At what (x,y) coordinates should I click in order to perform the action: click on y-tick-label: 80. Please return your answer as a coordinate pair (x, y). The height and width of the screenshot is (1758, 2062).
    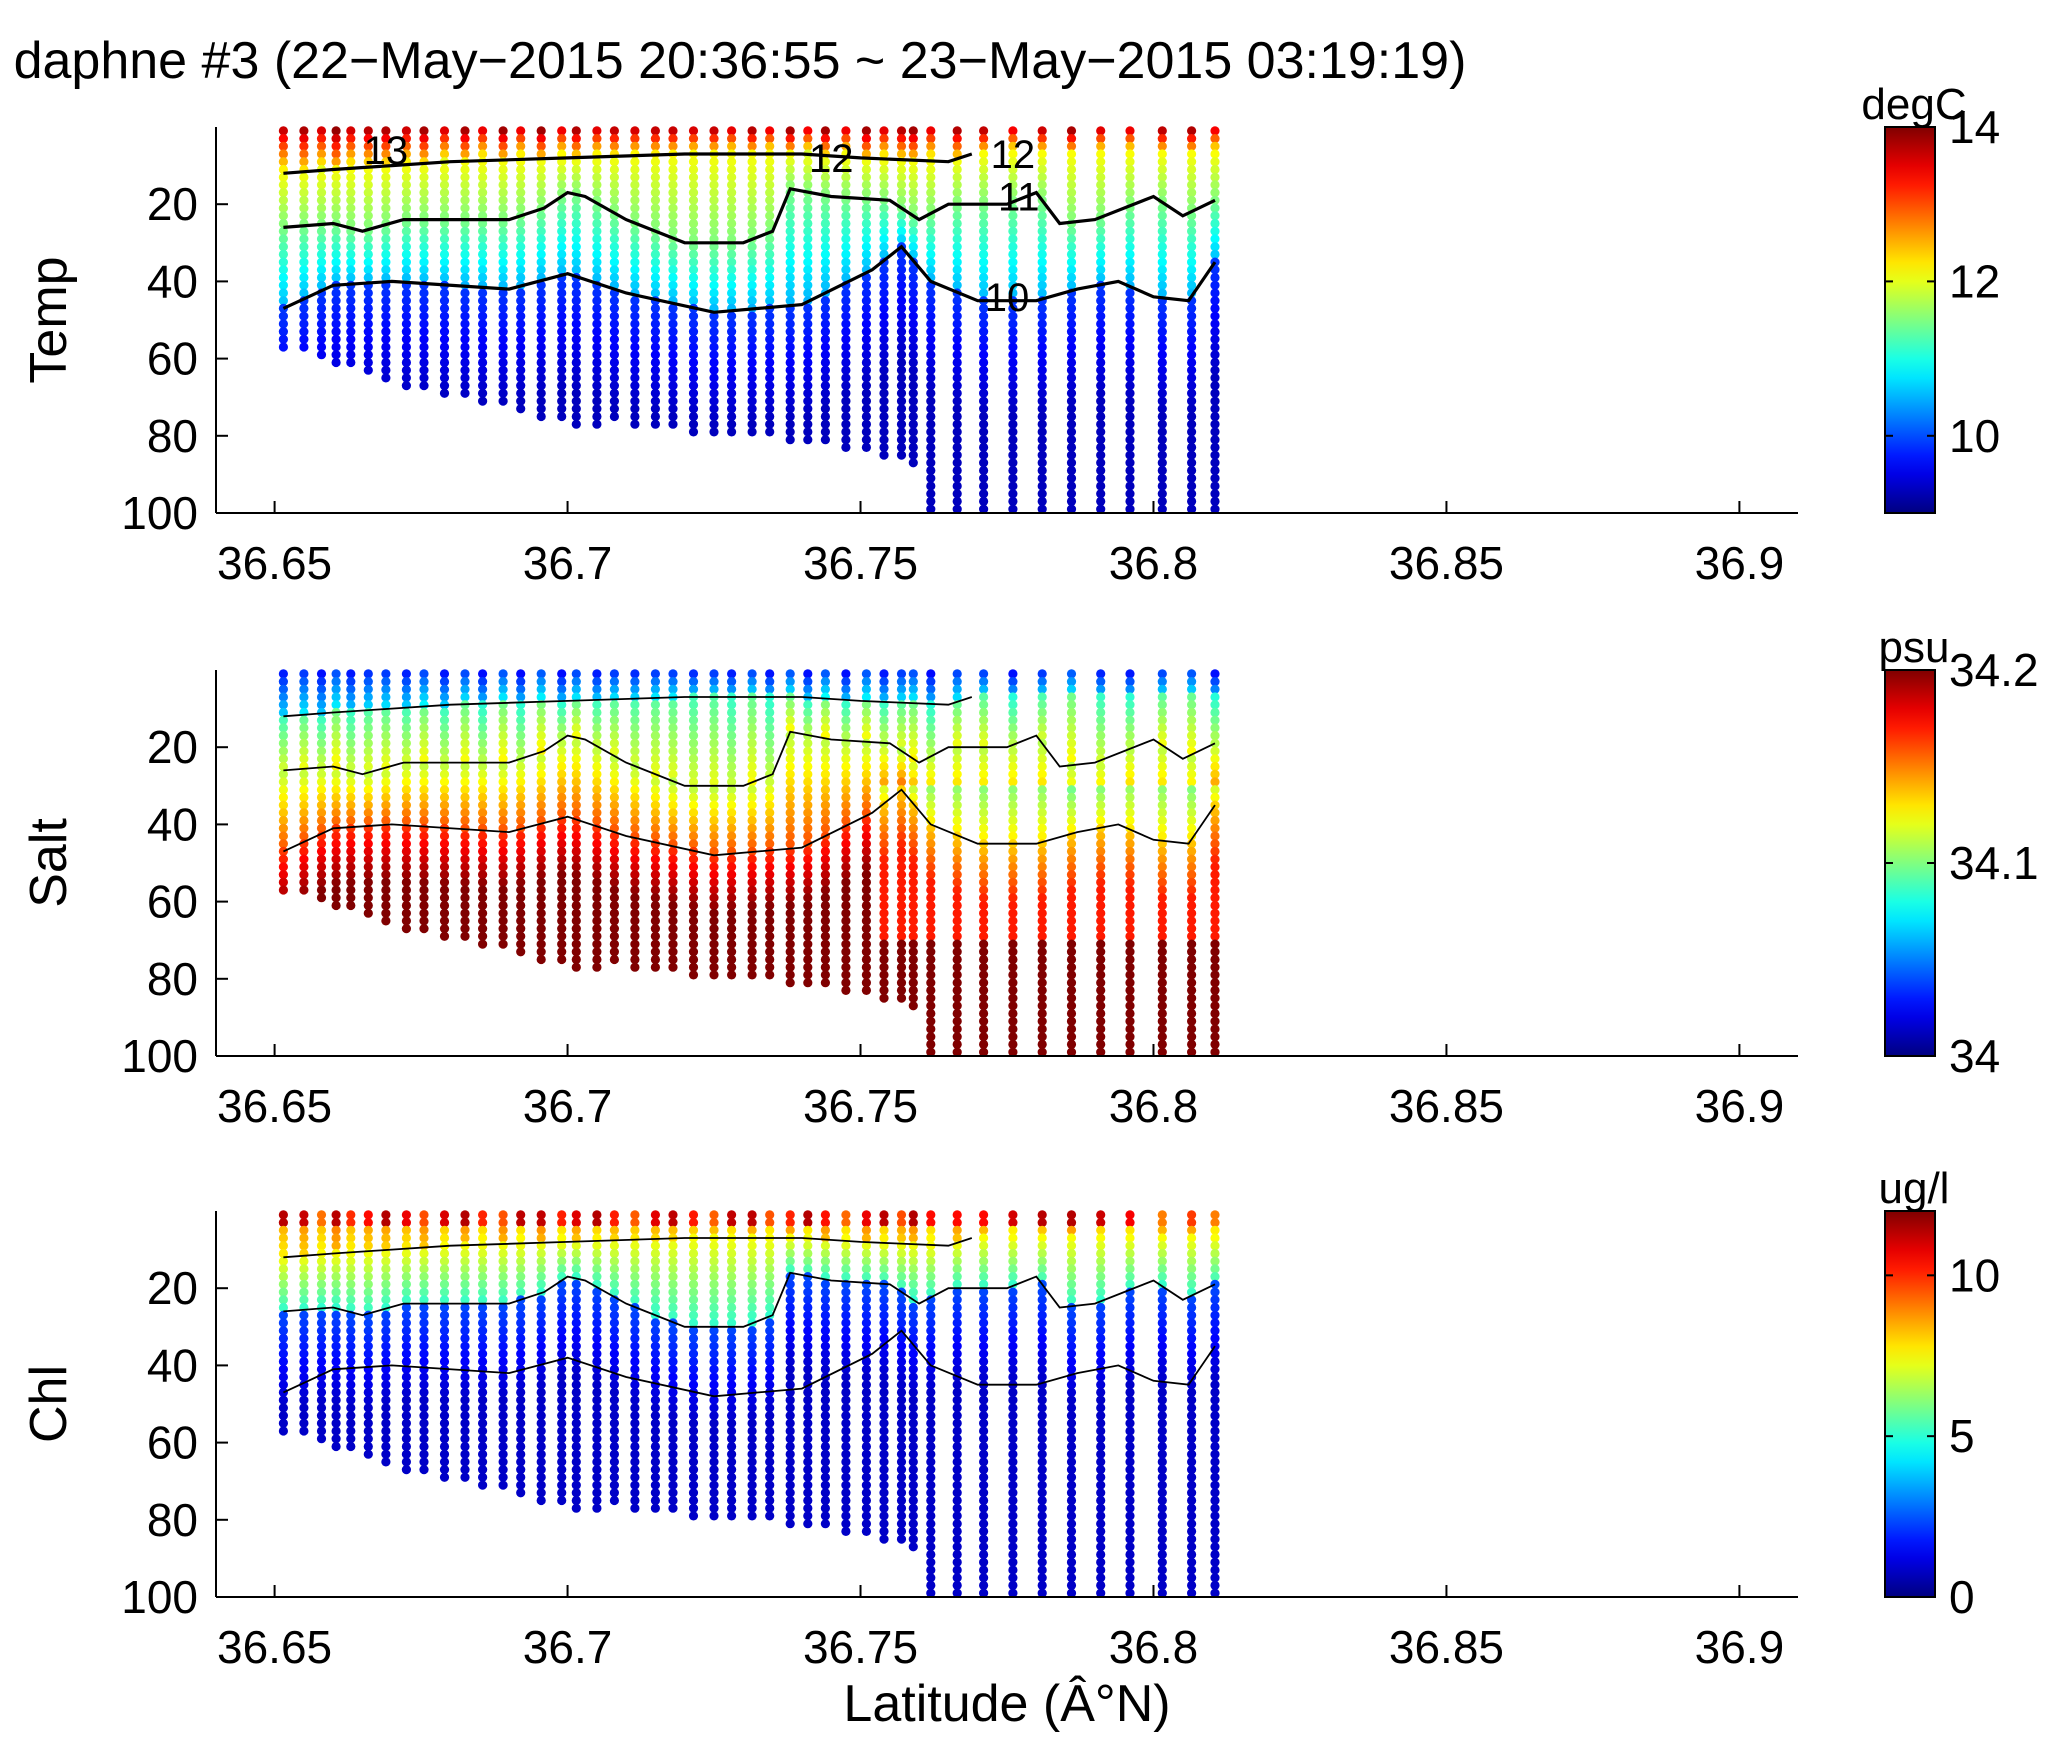
    Looking at the image, I should click on (172, 436).